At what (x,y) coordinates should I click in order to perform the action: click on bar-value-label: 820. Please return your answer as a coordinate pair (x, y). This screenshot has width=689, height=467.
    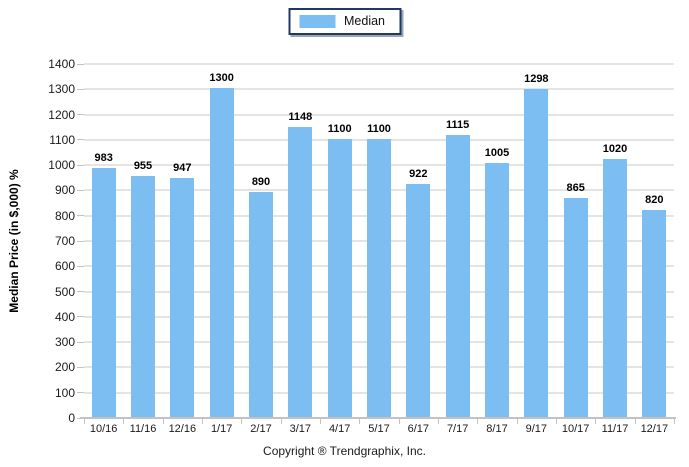
    Looking at the image, I should click on (654, 199).